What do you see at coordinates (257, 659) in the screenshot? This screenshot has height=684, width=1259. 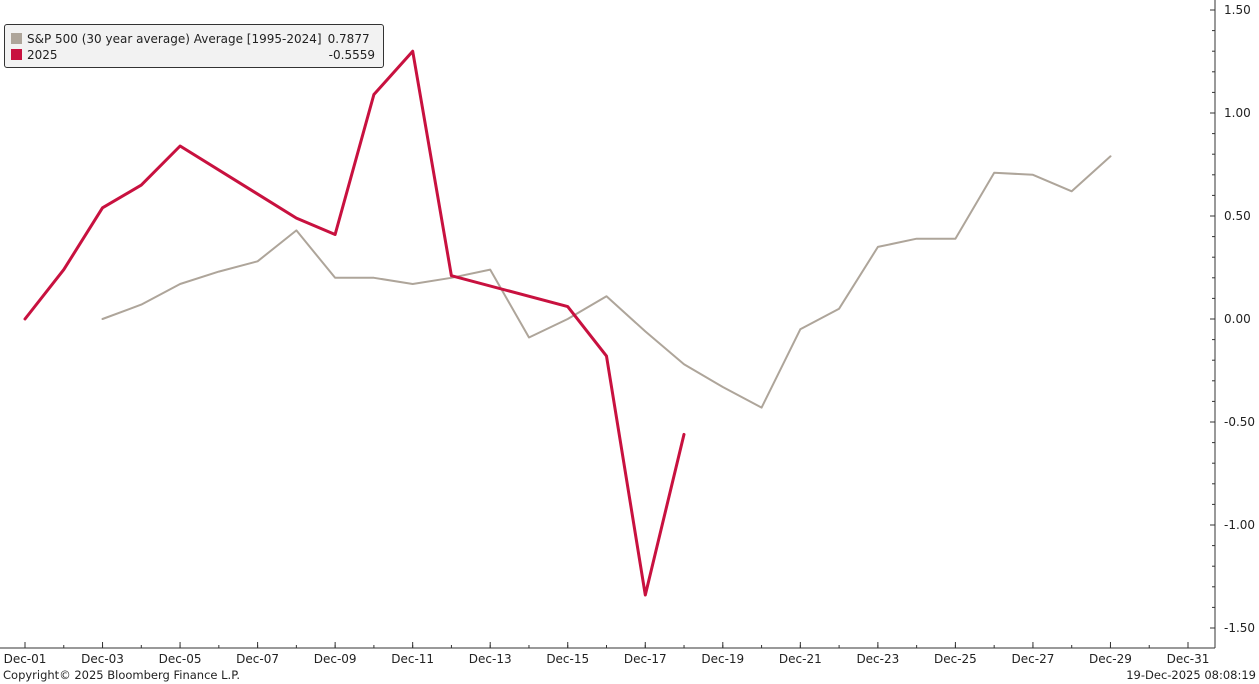 I see `x-tick-label: Dec-07` at bounding box center [257, 659].